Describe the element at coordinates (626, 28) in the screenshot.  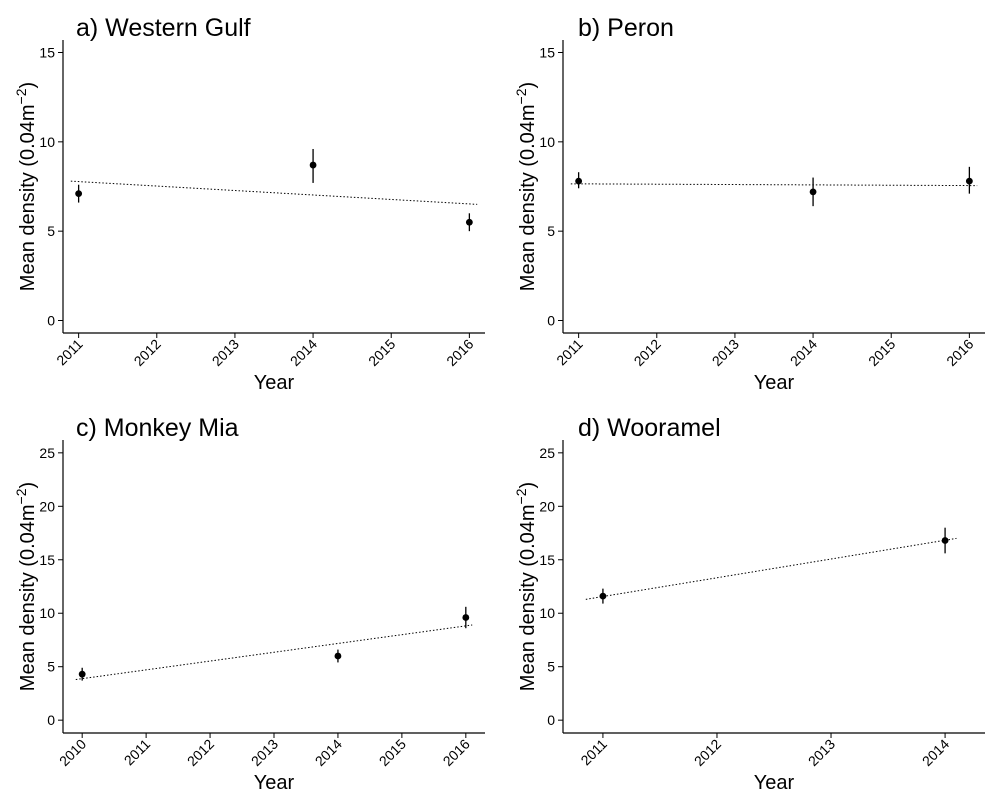
I see `panel-title: b) Peron` at that location.